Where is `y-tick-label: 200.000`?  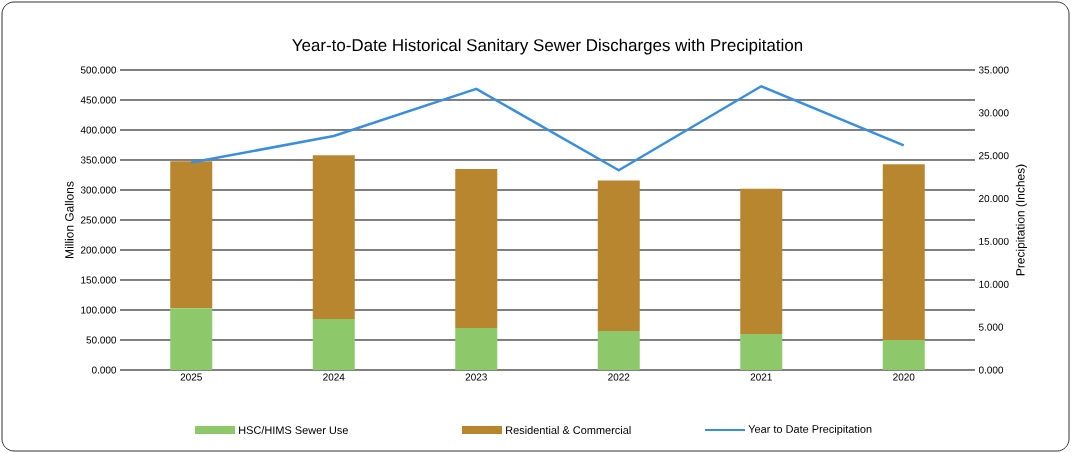 y-tick-label: 200.000 is located at coordinates (98, 250).